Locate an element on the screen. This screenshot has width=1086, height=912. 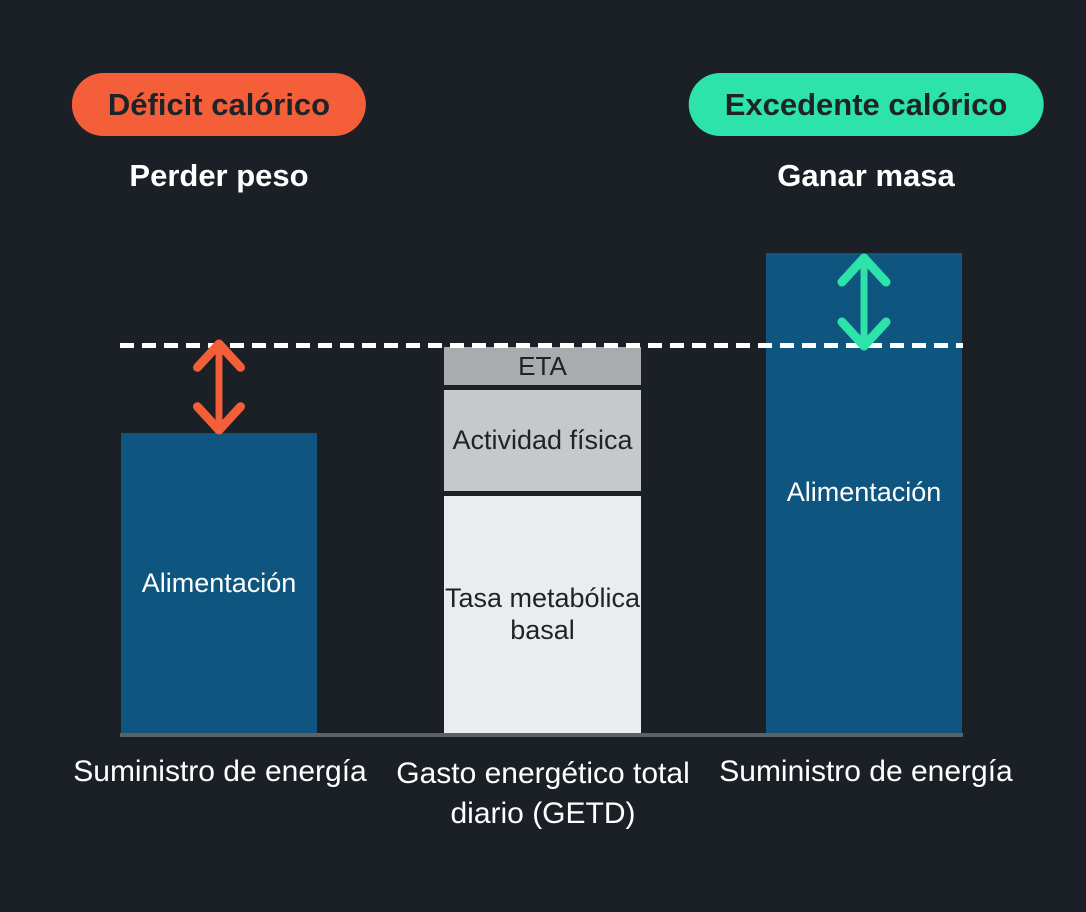
deficit-subtitle: Perder peso is located at coordinates (219, 175).